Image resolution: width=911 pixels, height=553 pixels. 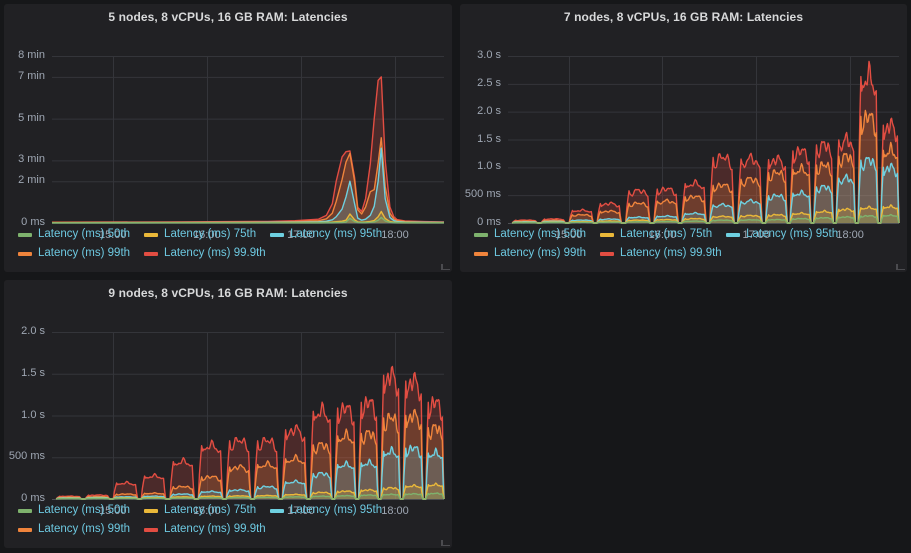 I want to click on series-fill-p99, so click(x=705, y=166).